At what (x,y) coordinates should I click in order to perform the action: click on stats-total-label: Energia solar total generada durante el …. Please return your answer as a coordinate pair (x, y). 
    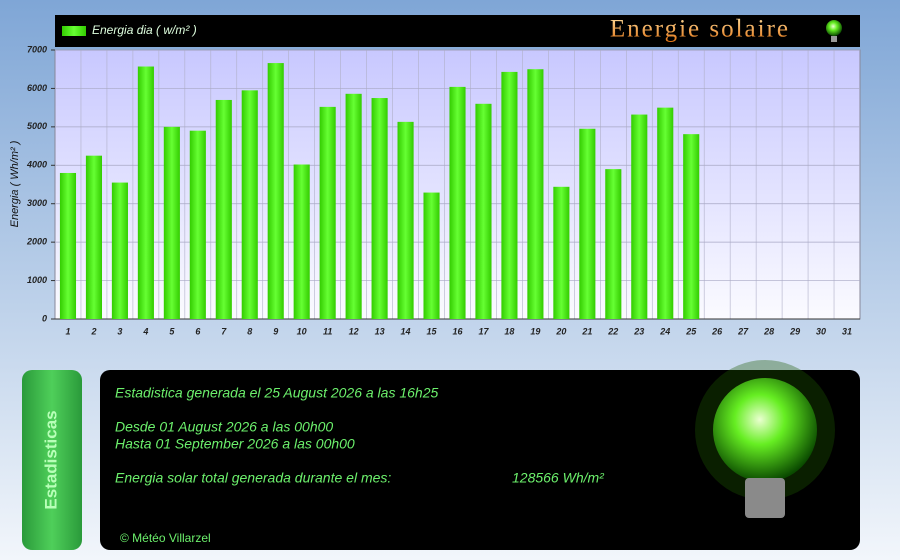
    Looking at the image, I should click on (253, 478).